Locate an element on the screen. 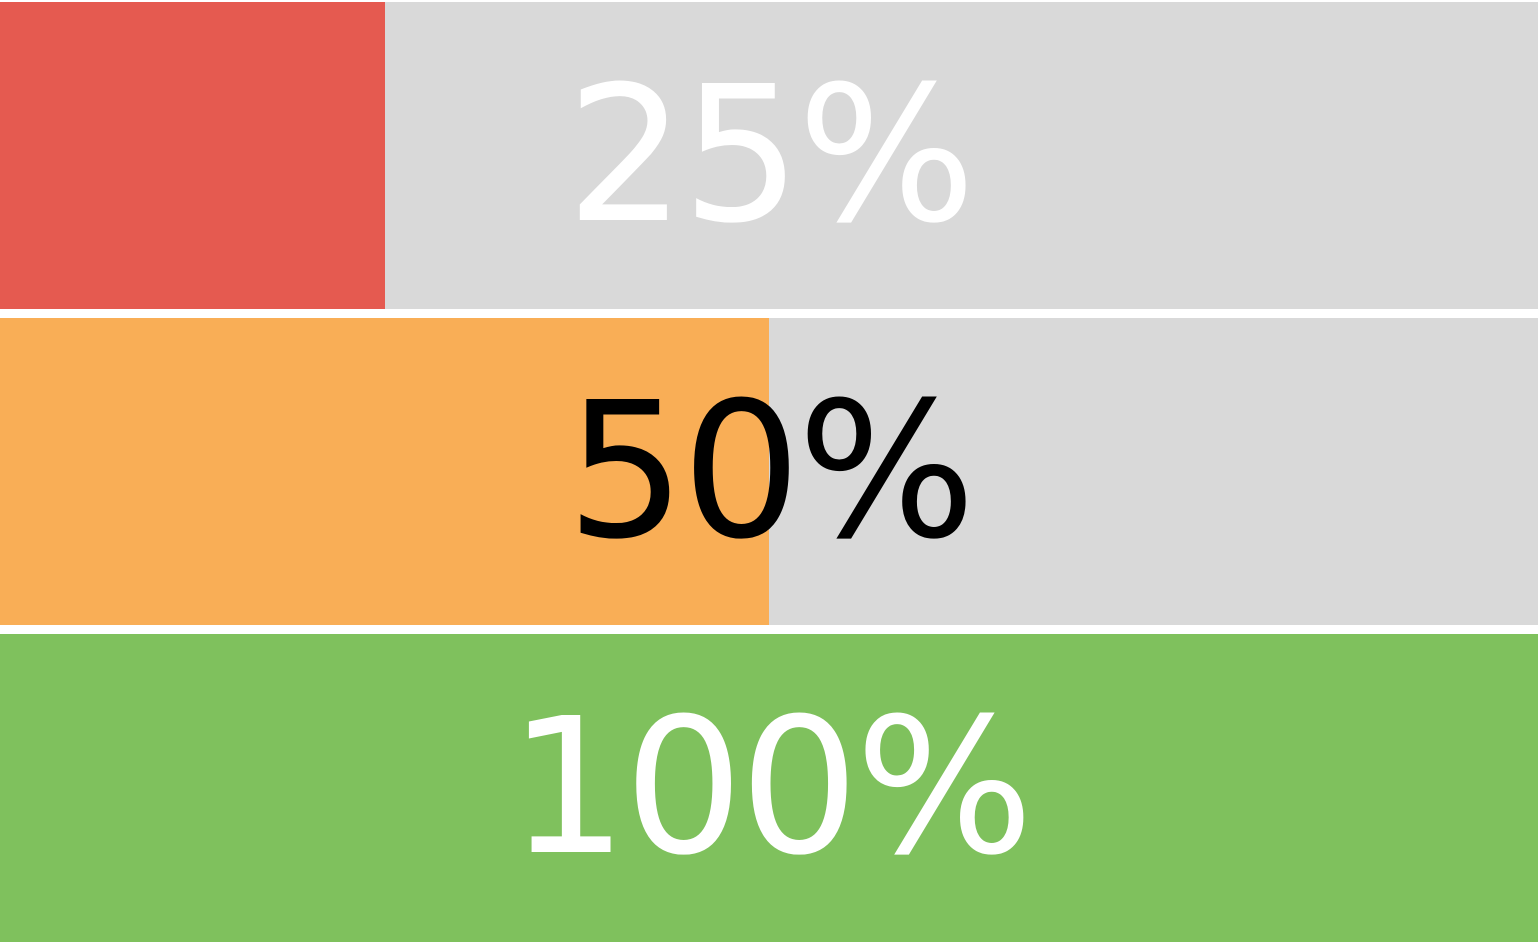  progress-label-25: 25% is located at coordinates (771, 155).